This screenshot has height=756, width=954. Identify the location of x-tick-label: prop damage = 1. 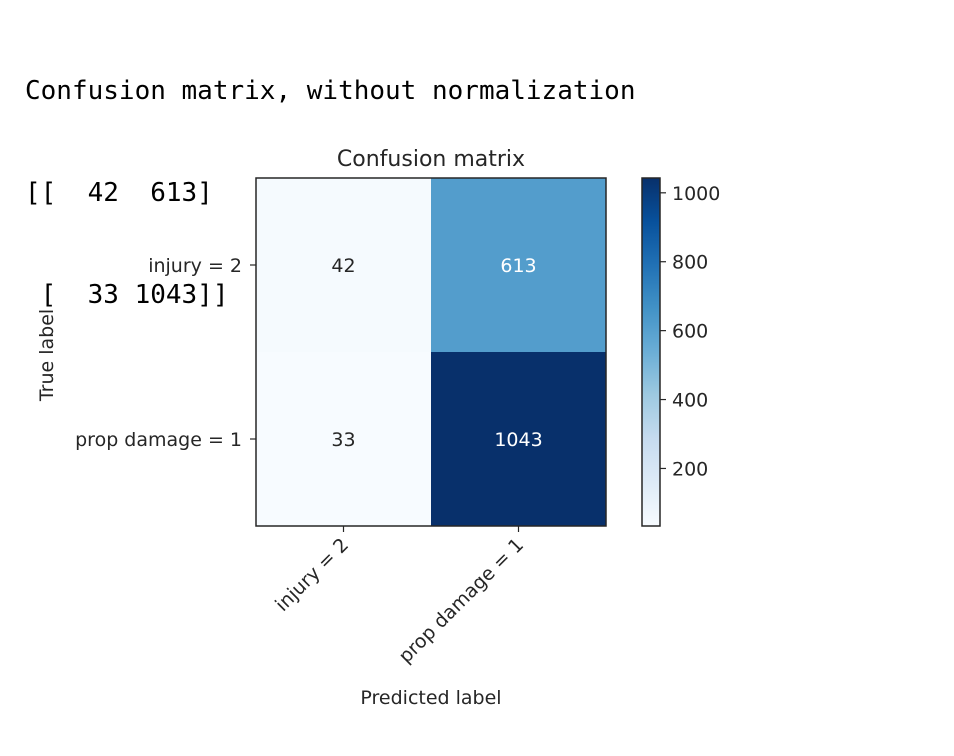
(461, 601).